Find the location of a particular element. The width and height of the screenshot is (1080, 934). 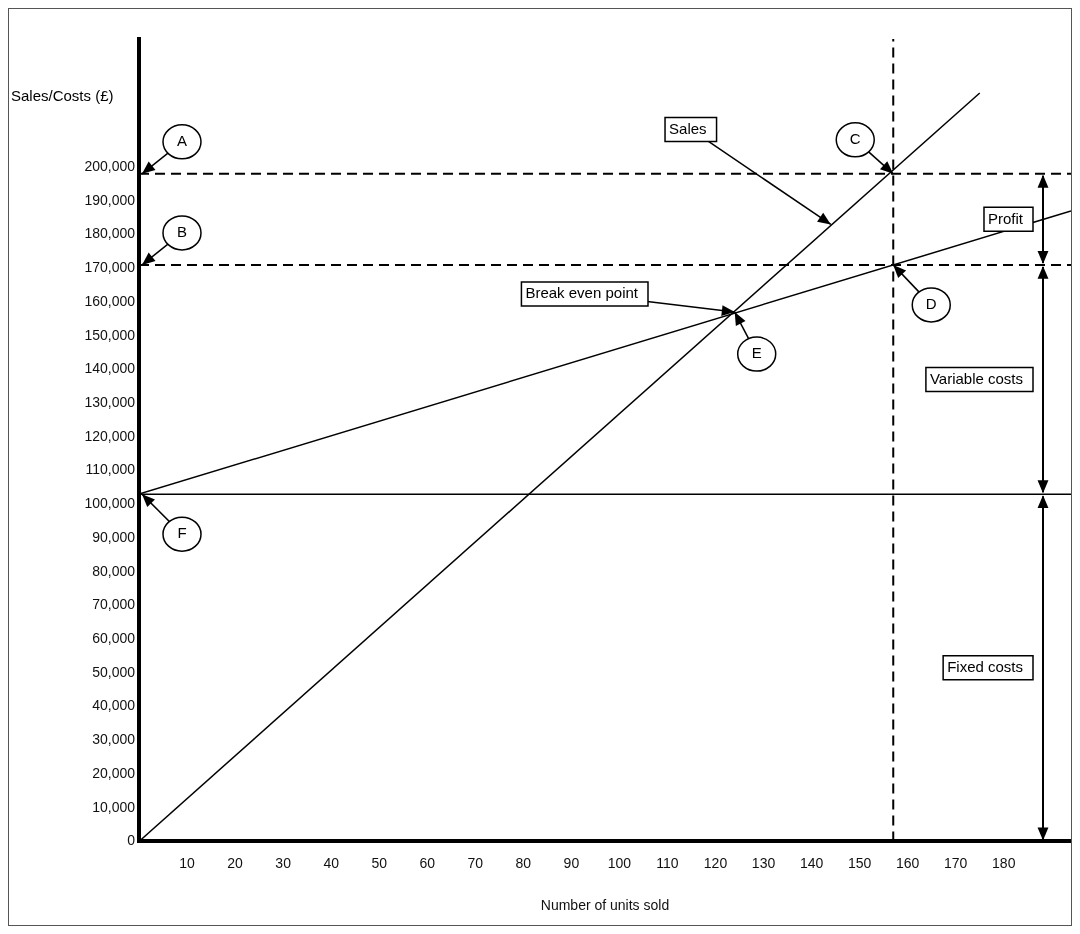

x-tick-label: 150 is located at coordinates (859, 862).